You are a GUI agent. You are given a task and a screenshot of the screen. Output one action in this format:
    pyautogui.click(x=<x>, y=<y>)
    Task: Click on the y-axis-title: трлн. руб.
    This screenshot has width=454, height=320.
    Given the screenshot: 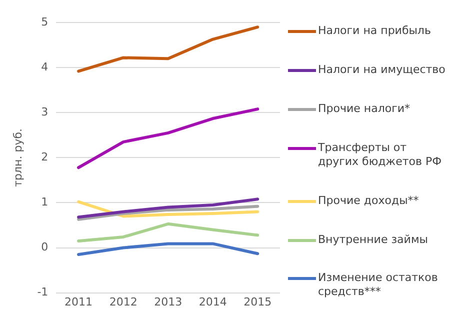 What is the action you would take?
    pyautogui.click(x=17, y=157)
    